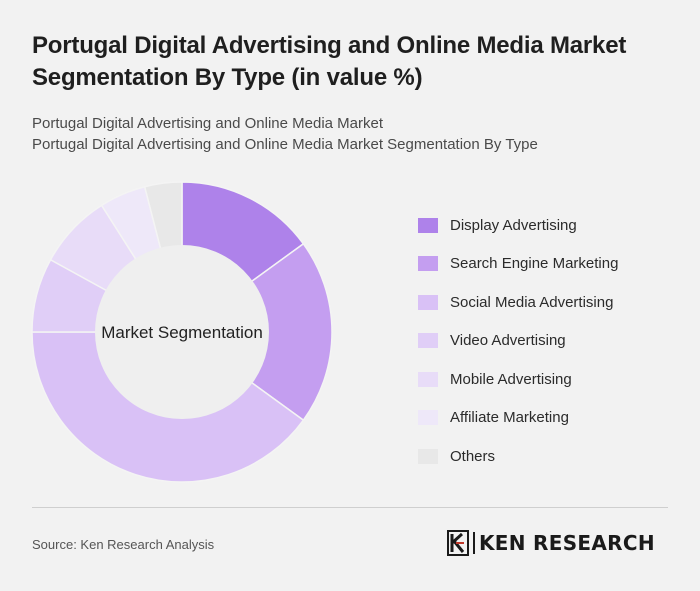  Describe the element at coordinates (350, 507) in the screenshot. I see `footer-divider` at that location.